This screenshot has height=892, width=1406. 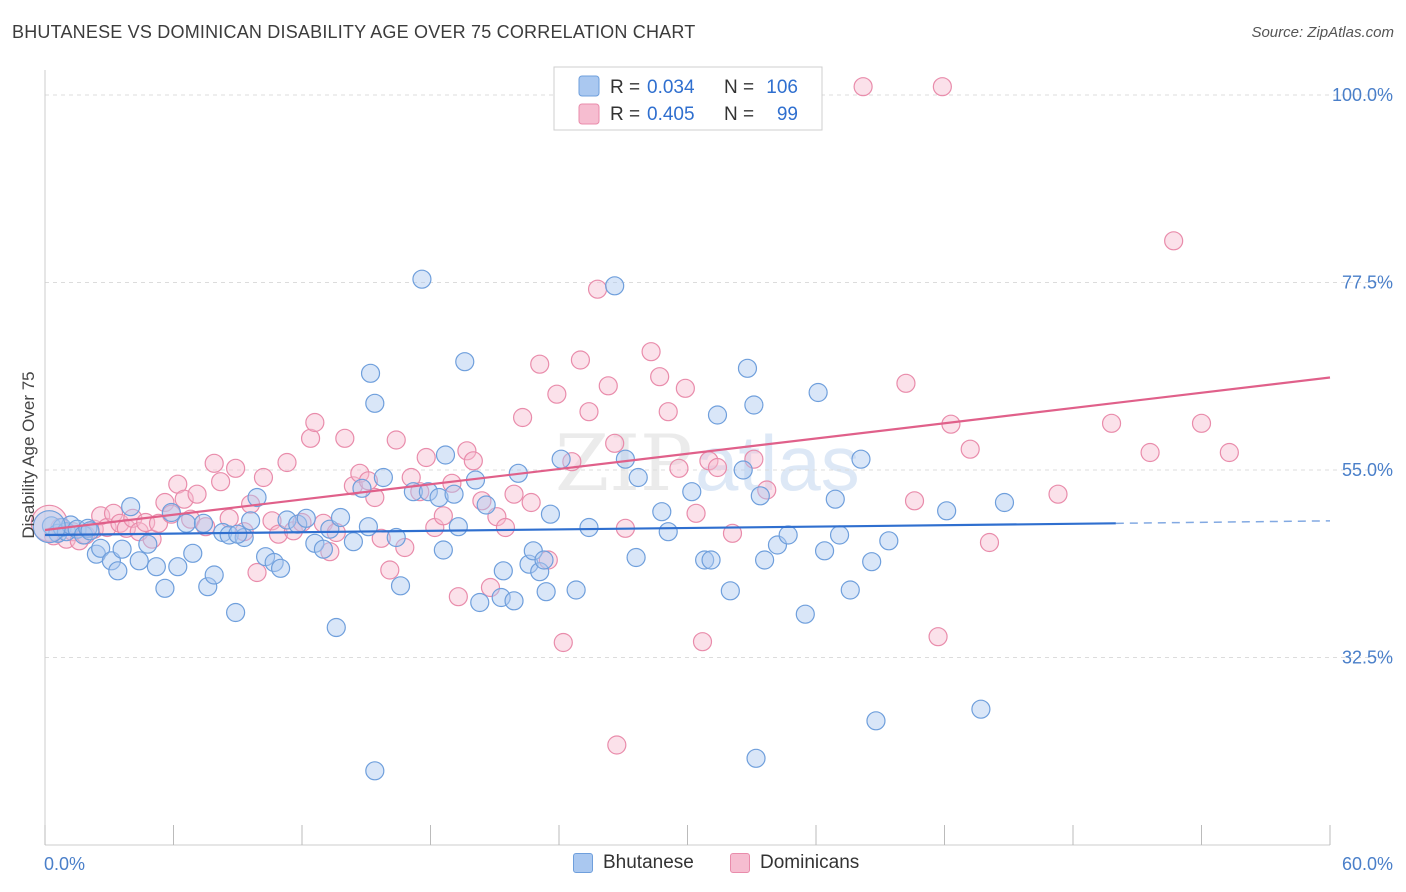 What do you see at coordinates (810, 862) in the screenshot?
I see `legend-label-dominicans: Dominicans` at bounding box center [810, 862].